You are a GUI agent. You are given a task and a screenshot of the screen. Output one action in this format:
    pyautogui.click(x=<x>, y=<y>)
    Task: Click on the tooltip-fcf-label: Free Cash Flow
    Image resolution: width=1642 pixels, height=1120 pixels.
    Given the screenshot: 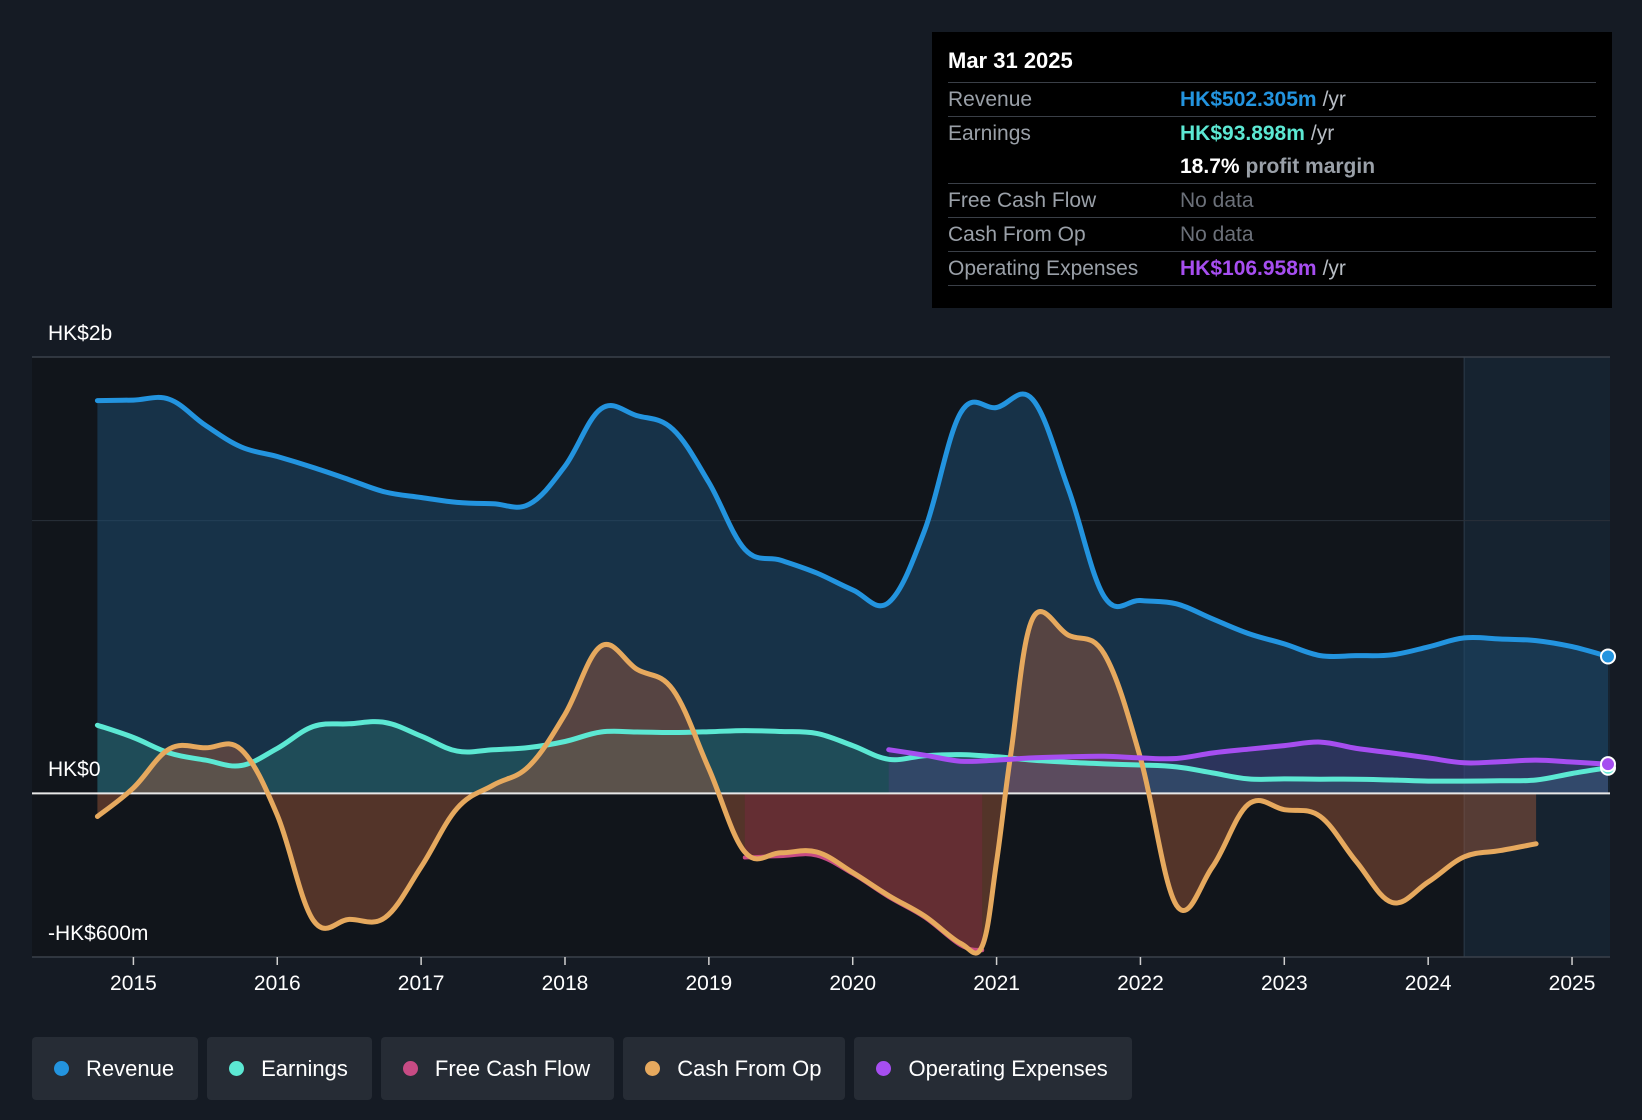 What is the action you would take?
    pyautogui.click(x=1022, y=200)
    